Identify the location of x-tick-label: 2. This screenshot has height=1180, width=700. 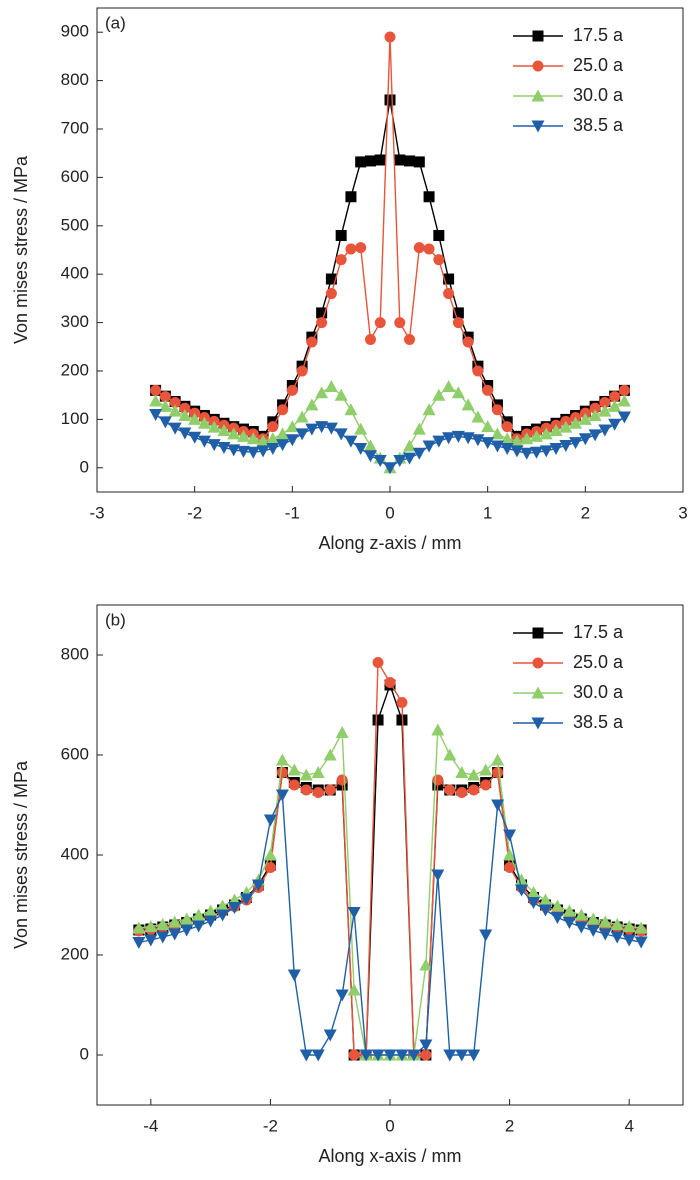
(509, 1125).